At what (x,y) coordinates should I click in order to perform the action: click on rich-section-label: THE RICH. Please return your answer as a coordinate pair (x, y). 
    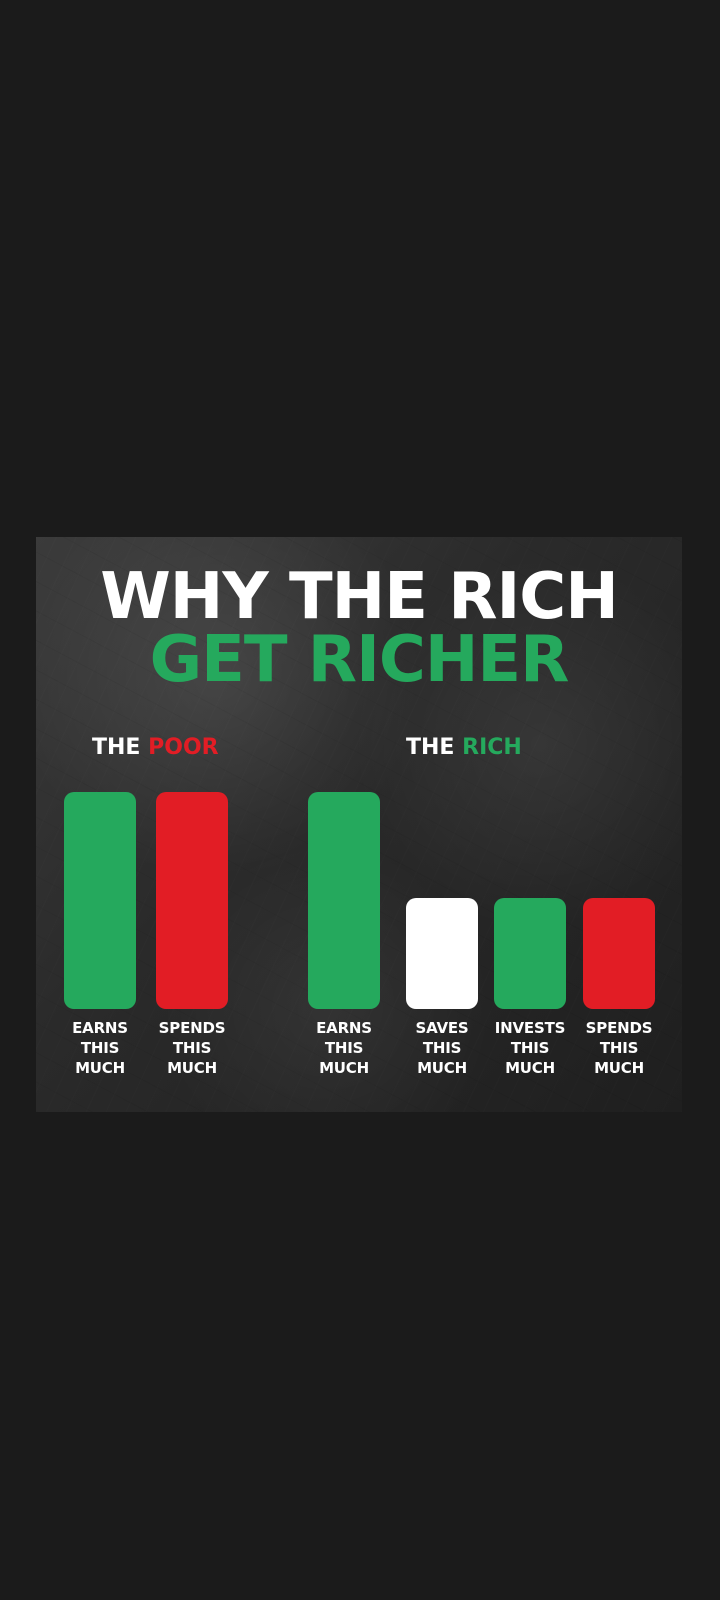
    Looking at the image, I should click on (464, 748).